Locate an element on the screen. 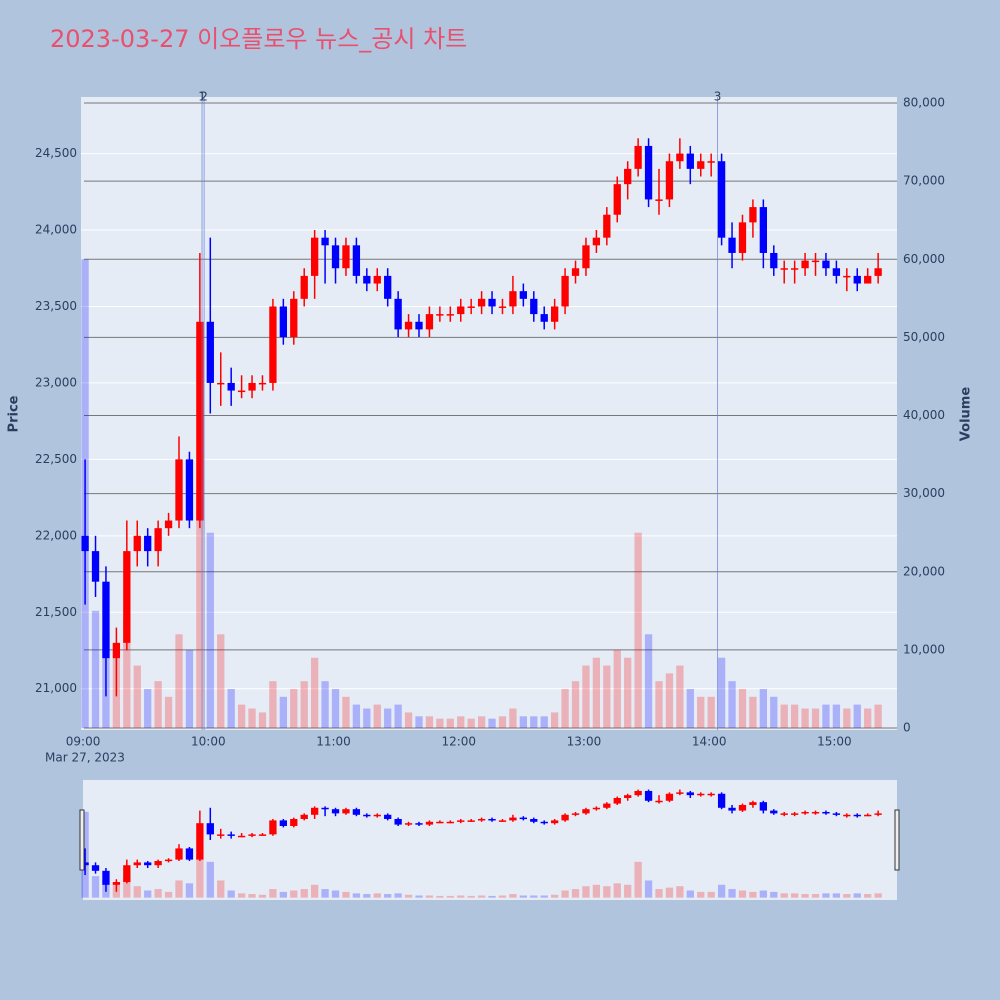 The width and height of the screenshot is (1000, 1000). range-slider is located at coordinates (490, 840).